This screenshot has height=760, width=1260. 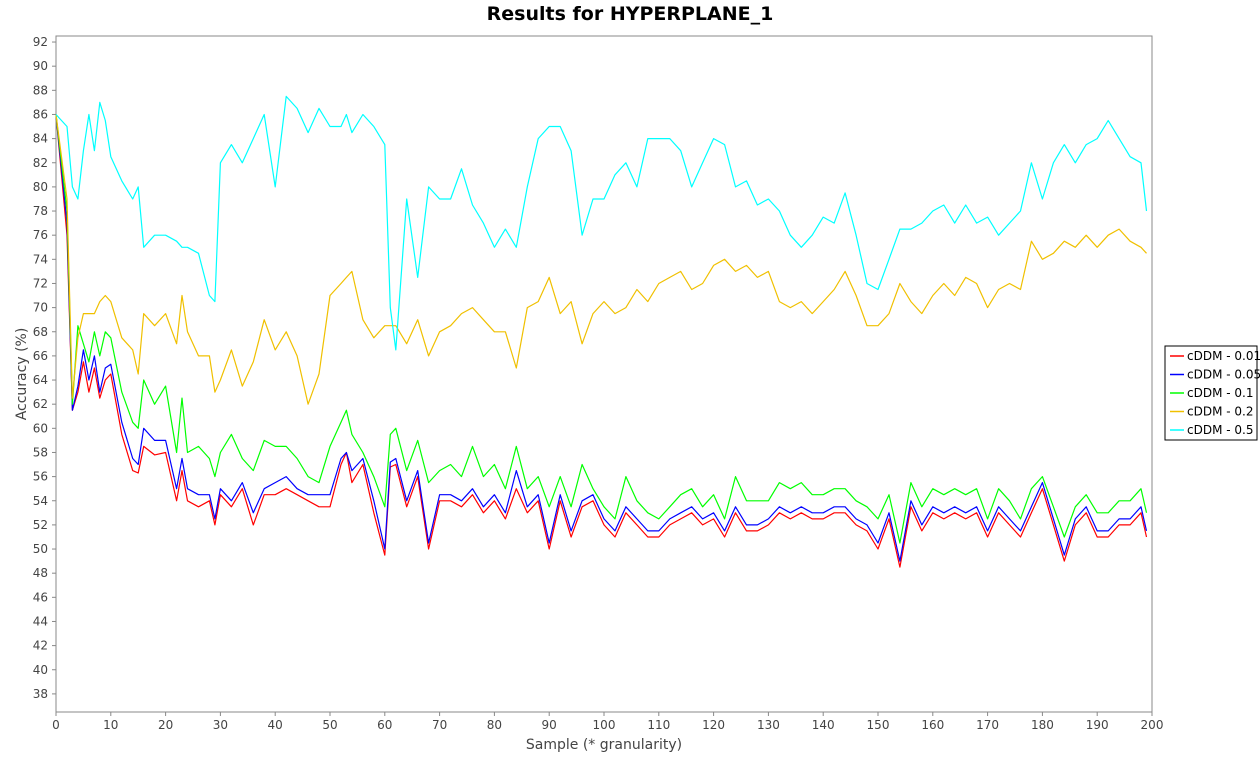 I want to click on y-tick-label: 82, so click(x=40, y=163).